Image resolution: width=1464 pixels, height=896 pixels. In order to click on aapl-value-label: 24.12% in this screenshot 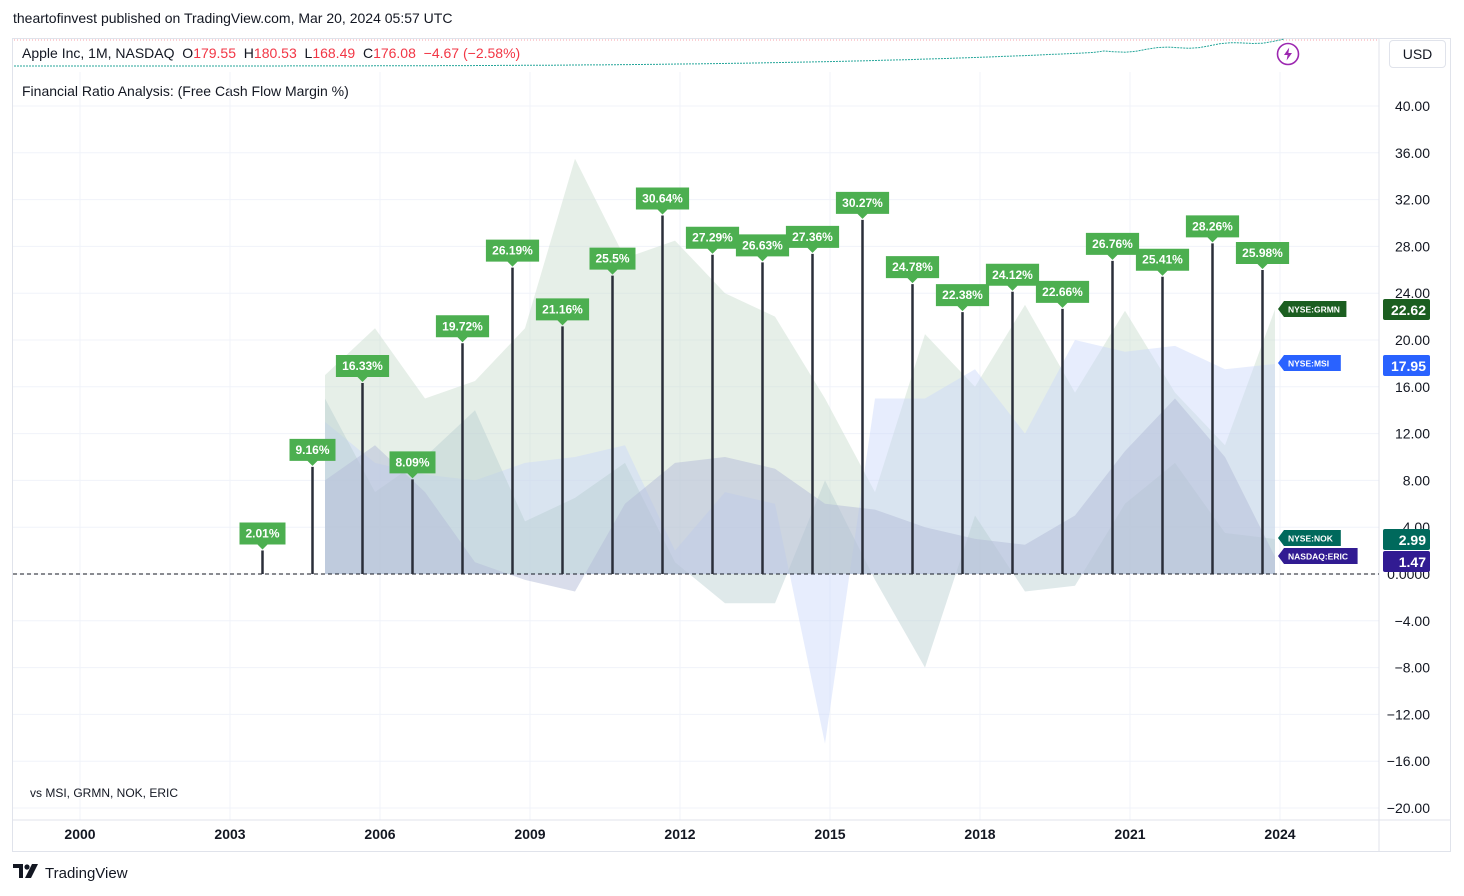, I will do `click(1012, 275)`.